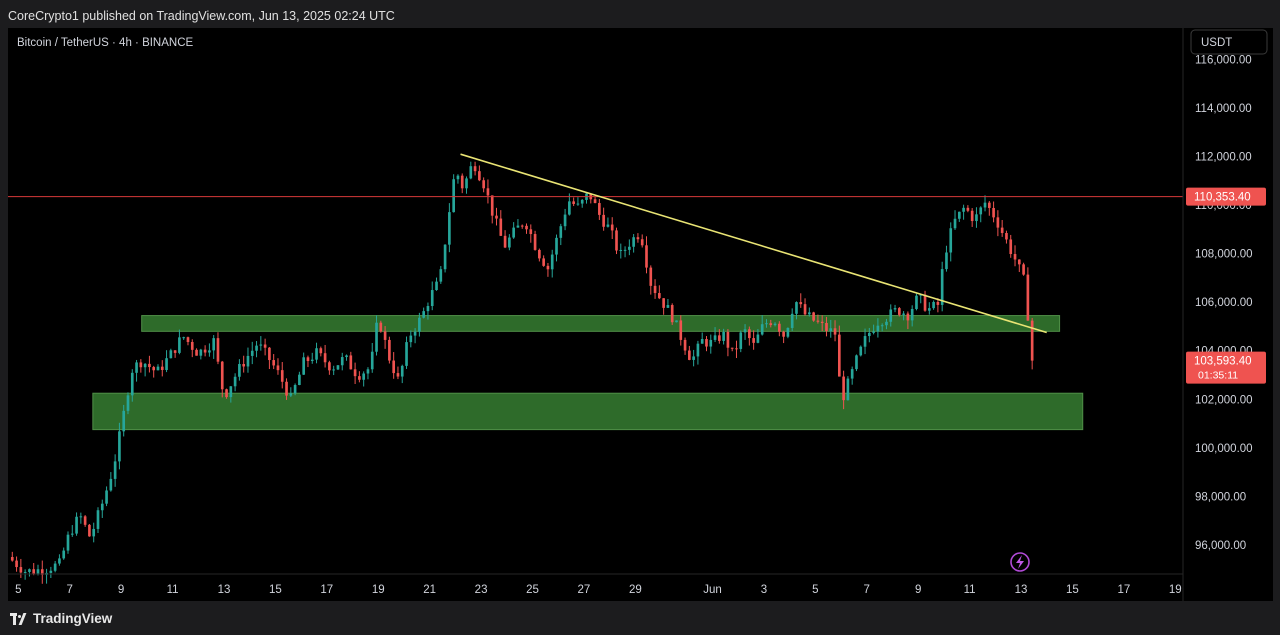 This screenshot has height=635, width=1280. What do you see at coordinates (970, 590) in the screenshot?
I see `time-tick-label: 11` at bounding box center [970, 590].